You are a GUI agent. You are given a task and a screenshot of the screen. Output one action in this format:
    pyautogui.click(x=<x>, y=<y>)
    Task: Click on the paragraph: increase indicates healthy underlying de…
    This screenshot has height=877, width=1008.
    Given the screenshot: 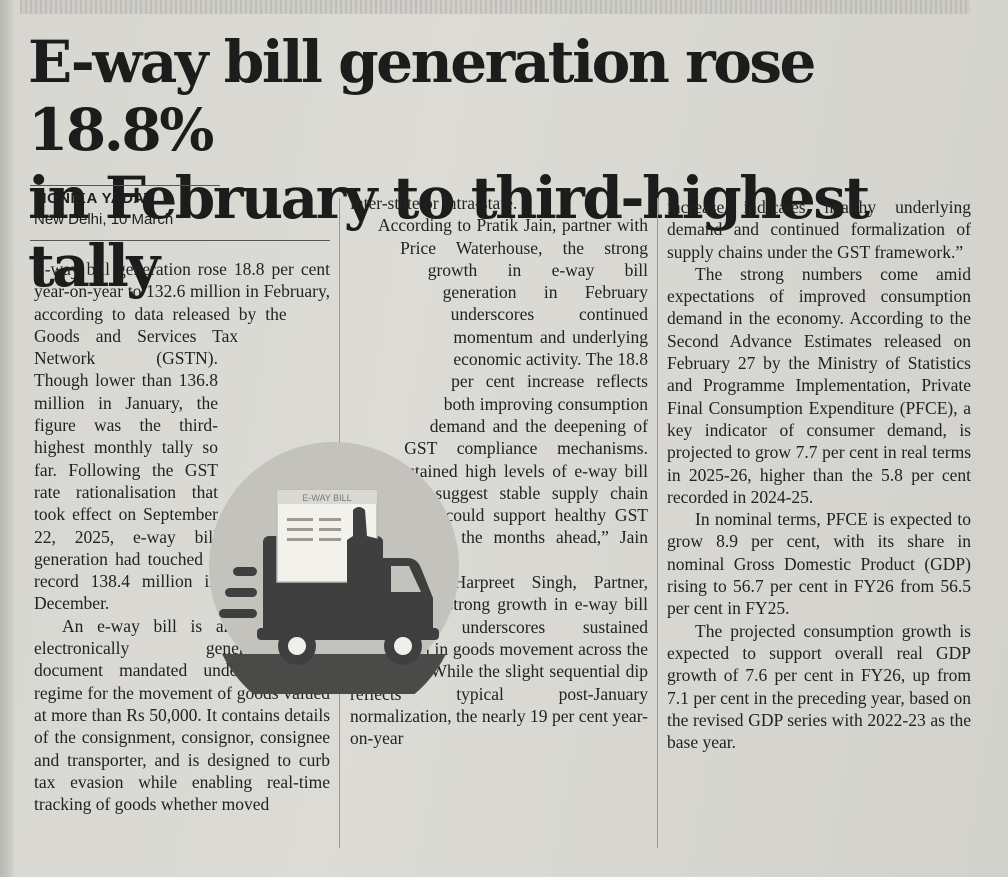 What is the action you would take?
    pyautogui.click(x=819, y=229)
    